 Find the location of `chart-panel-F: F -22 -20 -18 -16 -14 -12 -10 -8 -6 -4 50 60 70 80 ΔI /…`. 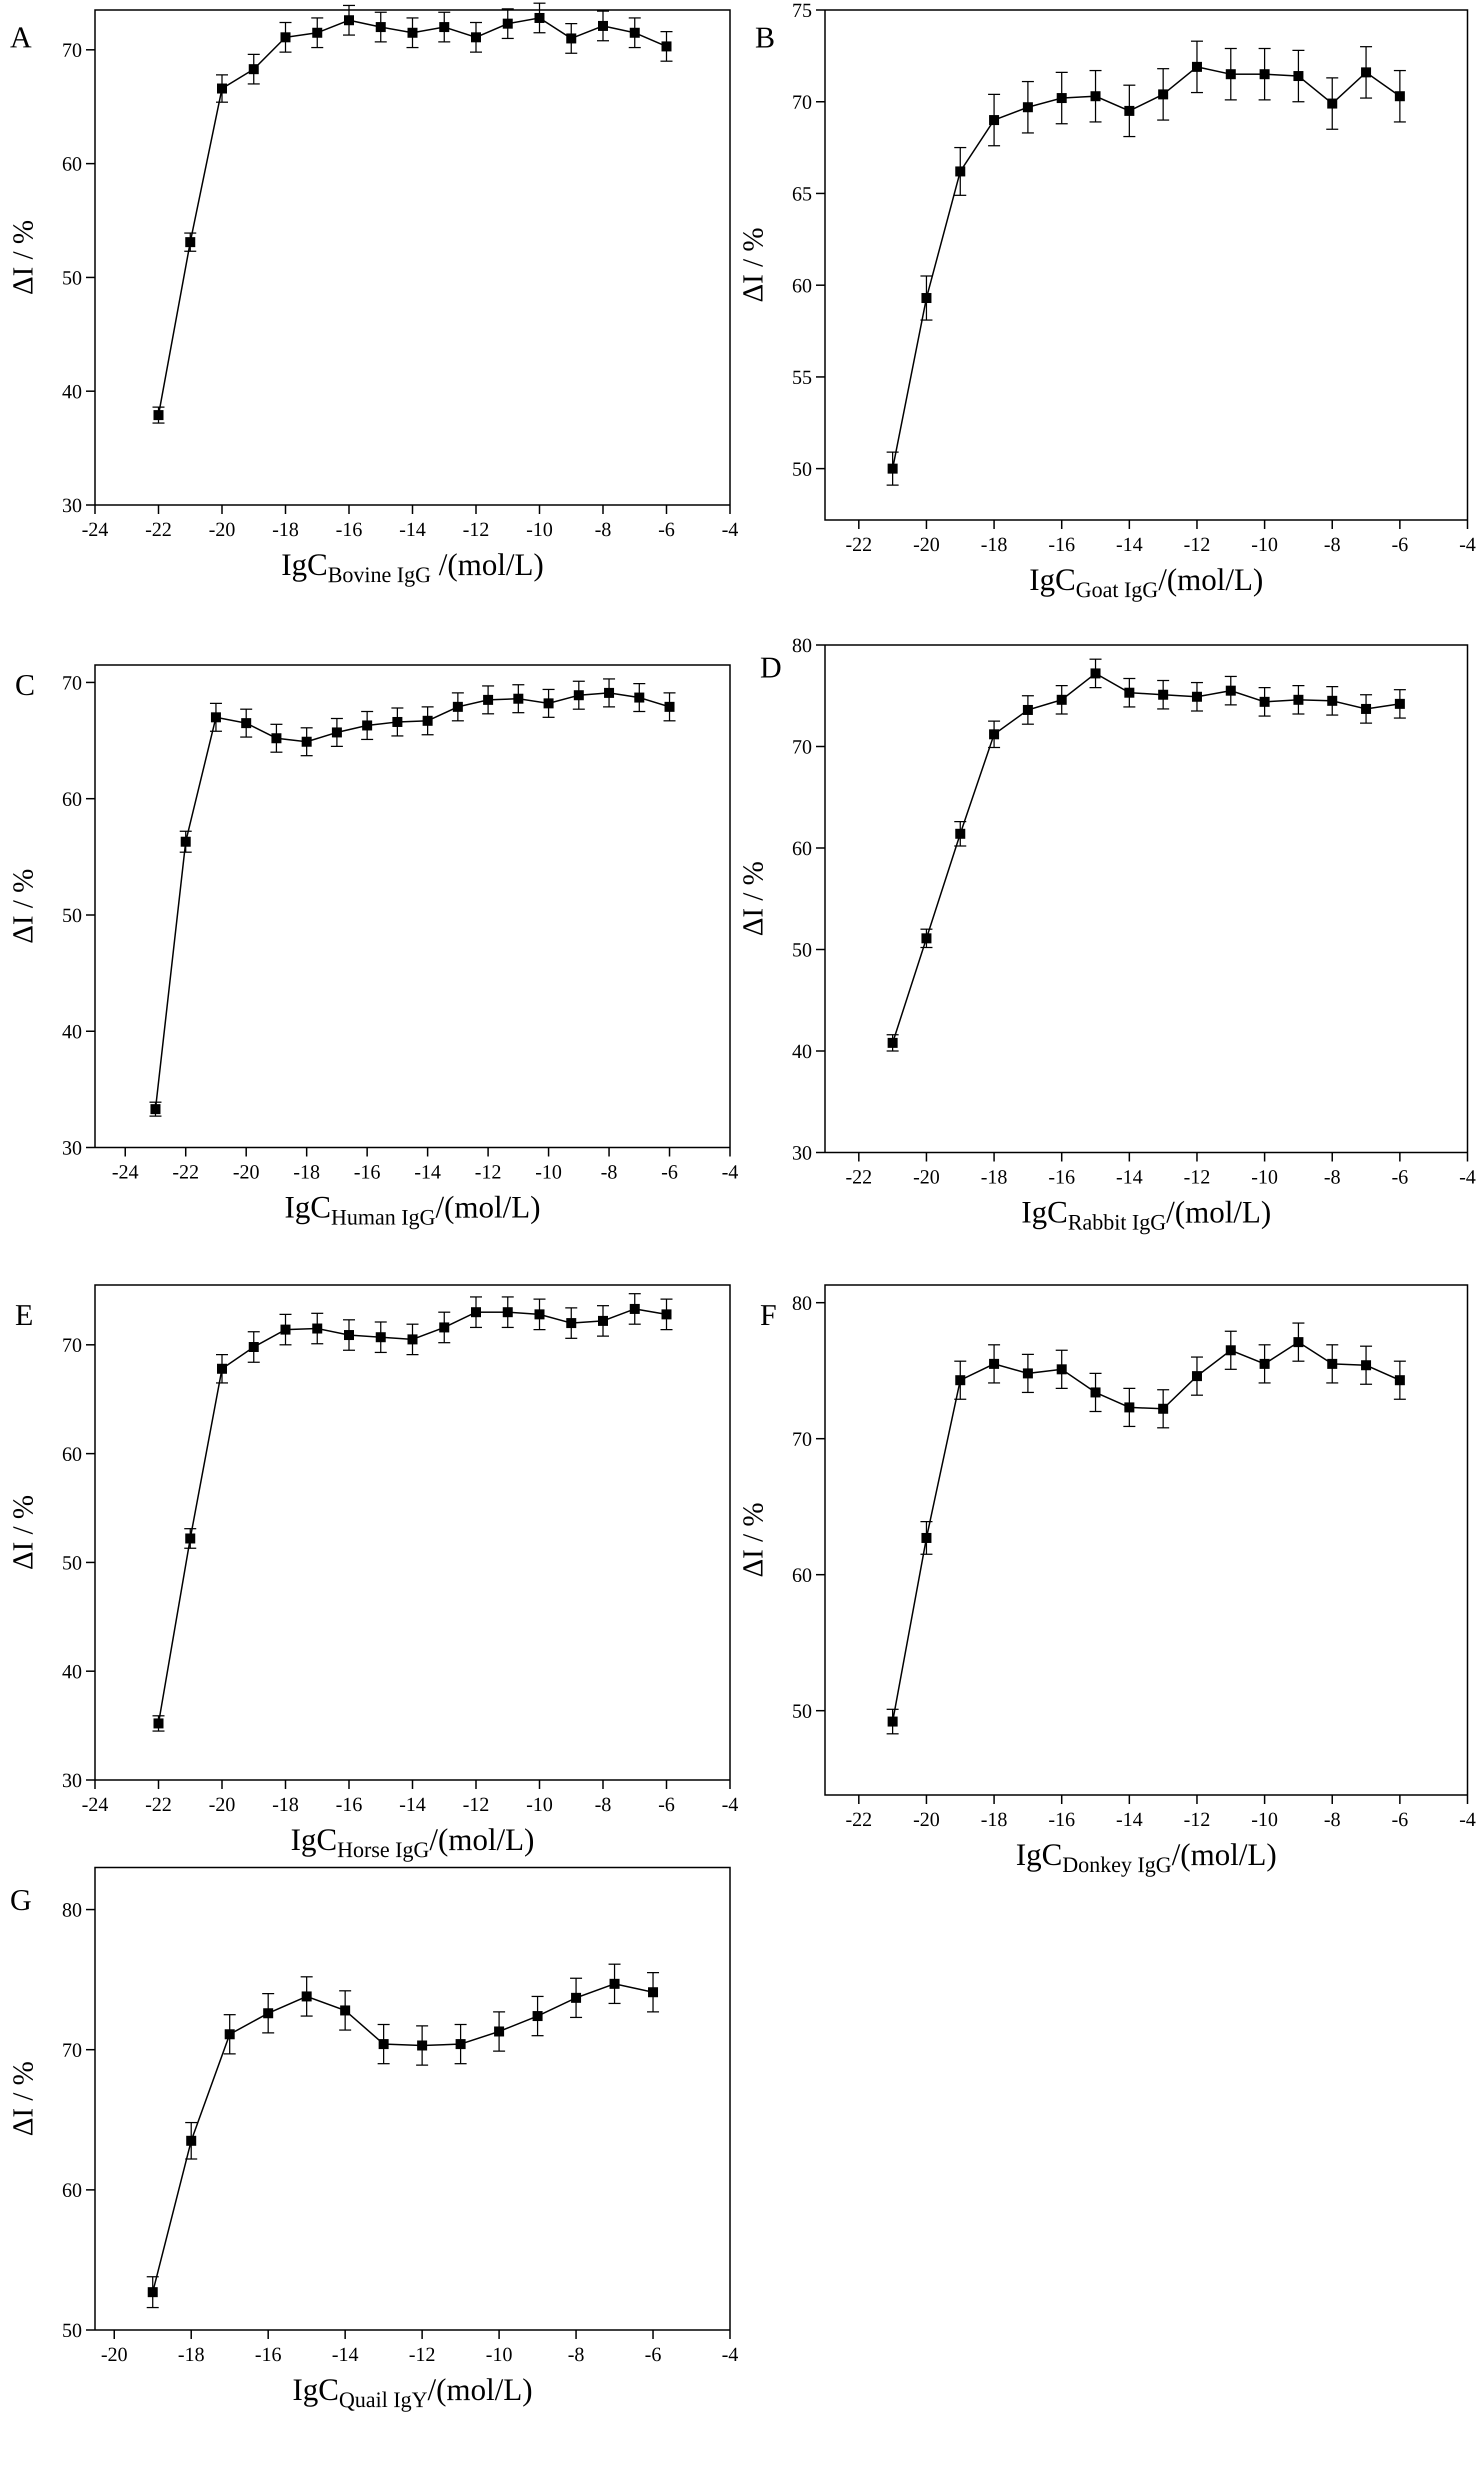

chart-panel-F: F -22 -20 -18 -16 -14 -12 -10 -8 -6 -4 50 60 70 80 ΔI /… is located at coordinates (1106, 1580).